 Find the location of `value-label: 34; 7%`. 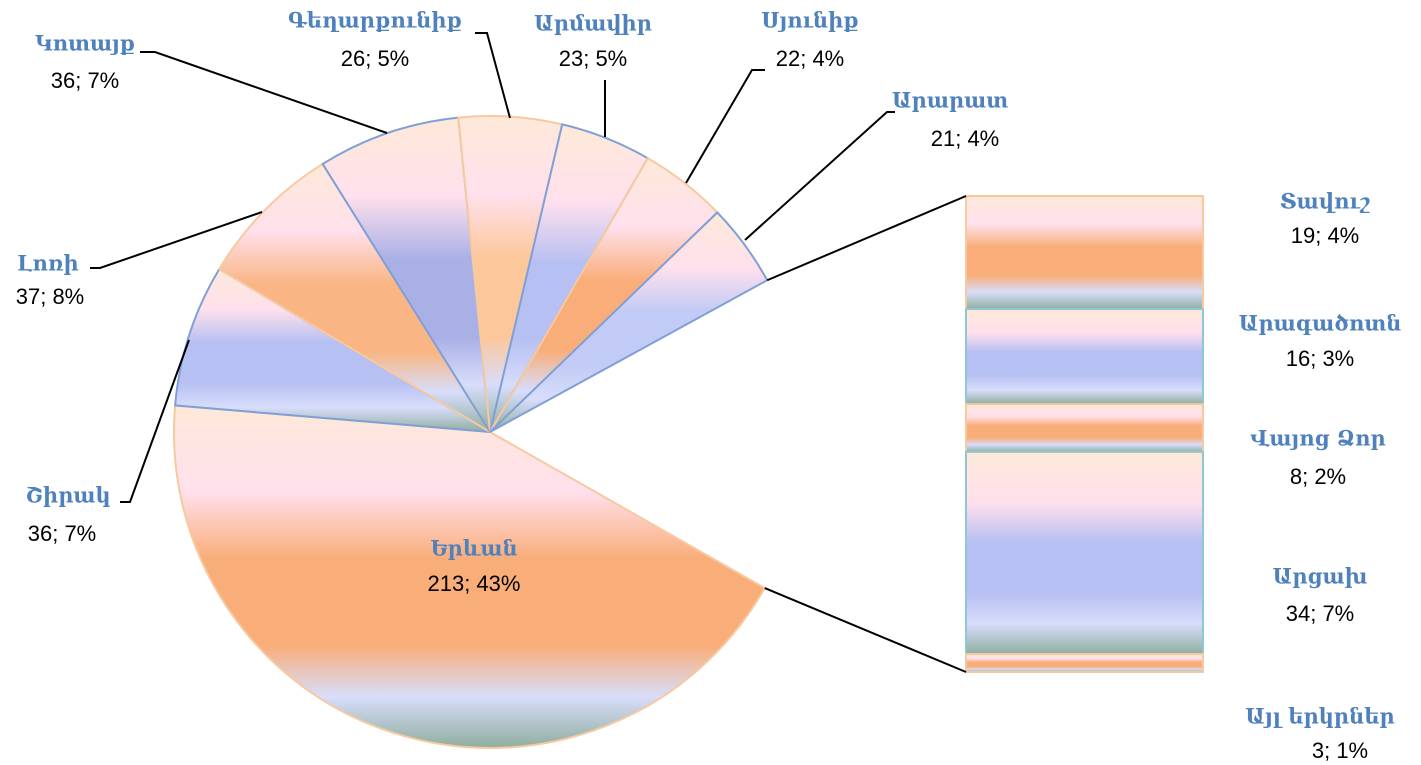

value-label: 34; 7% is located at coordinates (1320, 613).